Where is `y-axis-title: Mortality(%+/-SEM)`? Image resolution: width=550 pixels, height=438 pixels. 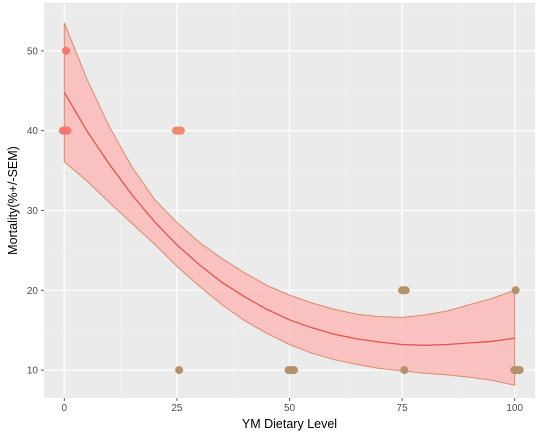
y-axis-title: Mortality(%+/-SEM) is located at coordinates (13, 200).